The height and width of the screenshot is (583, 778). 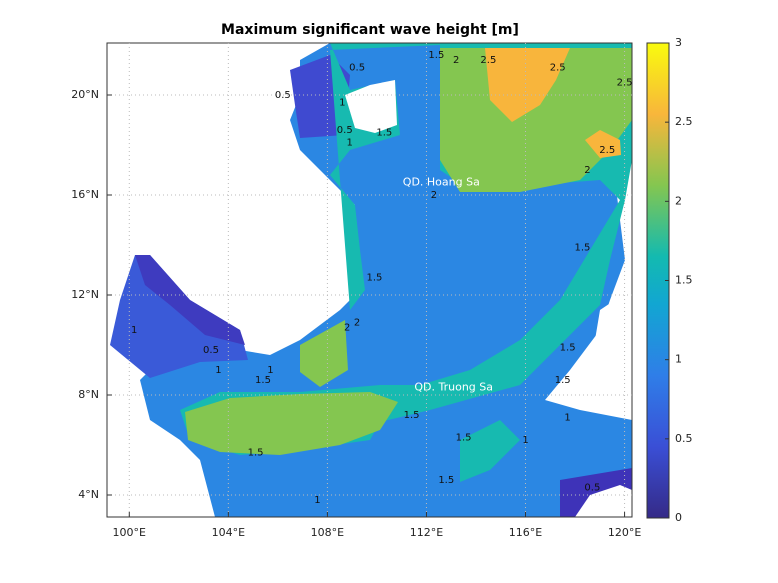 What do you see at coordinates (678, 42) in the screenshot?
I see `colorbar-tick-label: 3` at bounding box center [678, 42].